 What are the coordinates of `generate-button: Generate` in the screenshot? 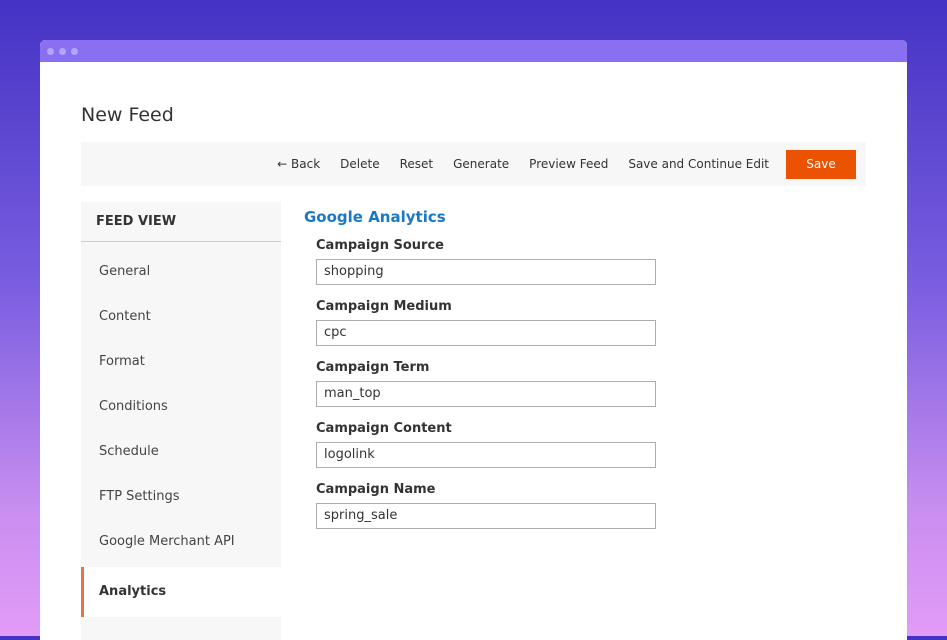 It's located at (481, 164).